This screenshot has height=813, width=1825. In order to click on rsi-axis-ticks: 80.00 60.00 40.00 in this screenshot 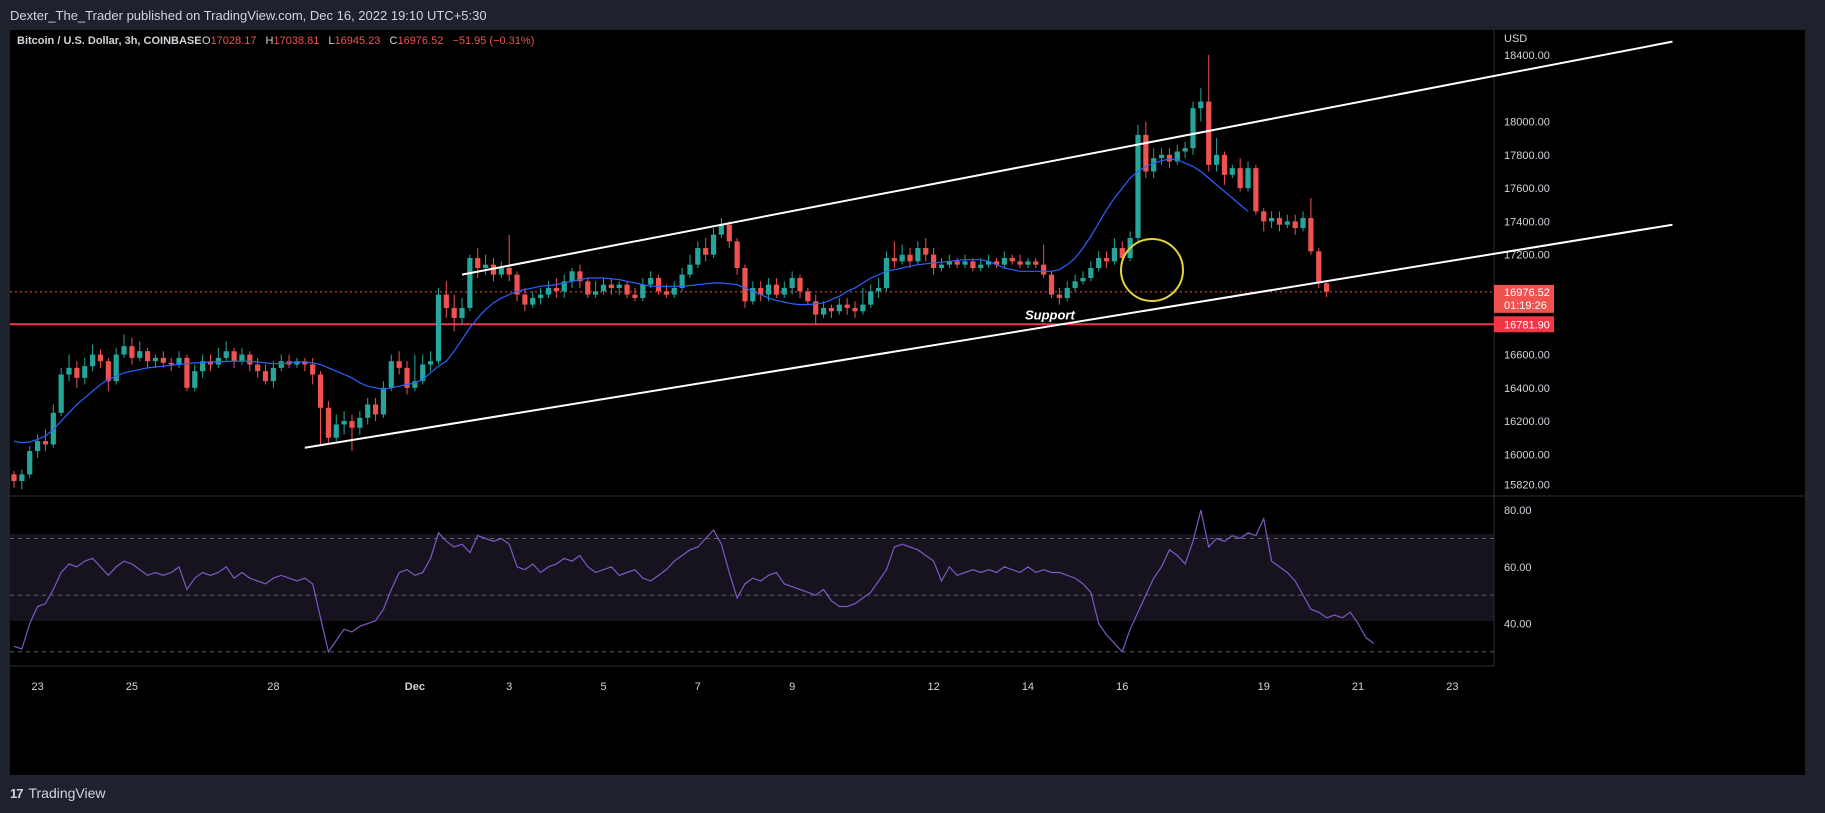, I will do `click(1518, 567)`.